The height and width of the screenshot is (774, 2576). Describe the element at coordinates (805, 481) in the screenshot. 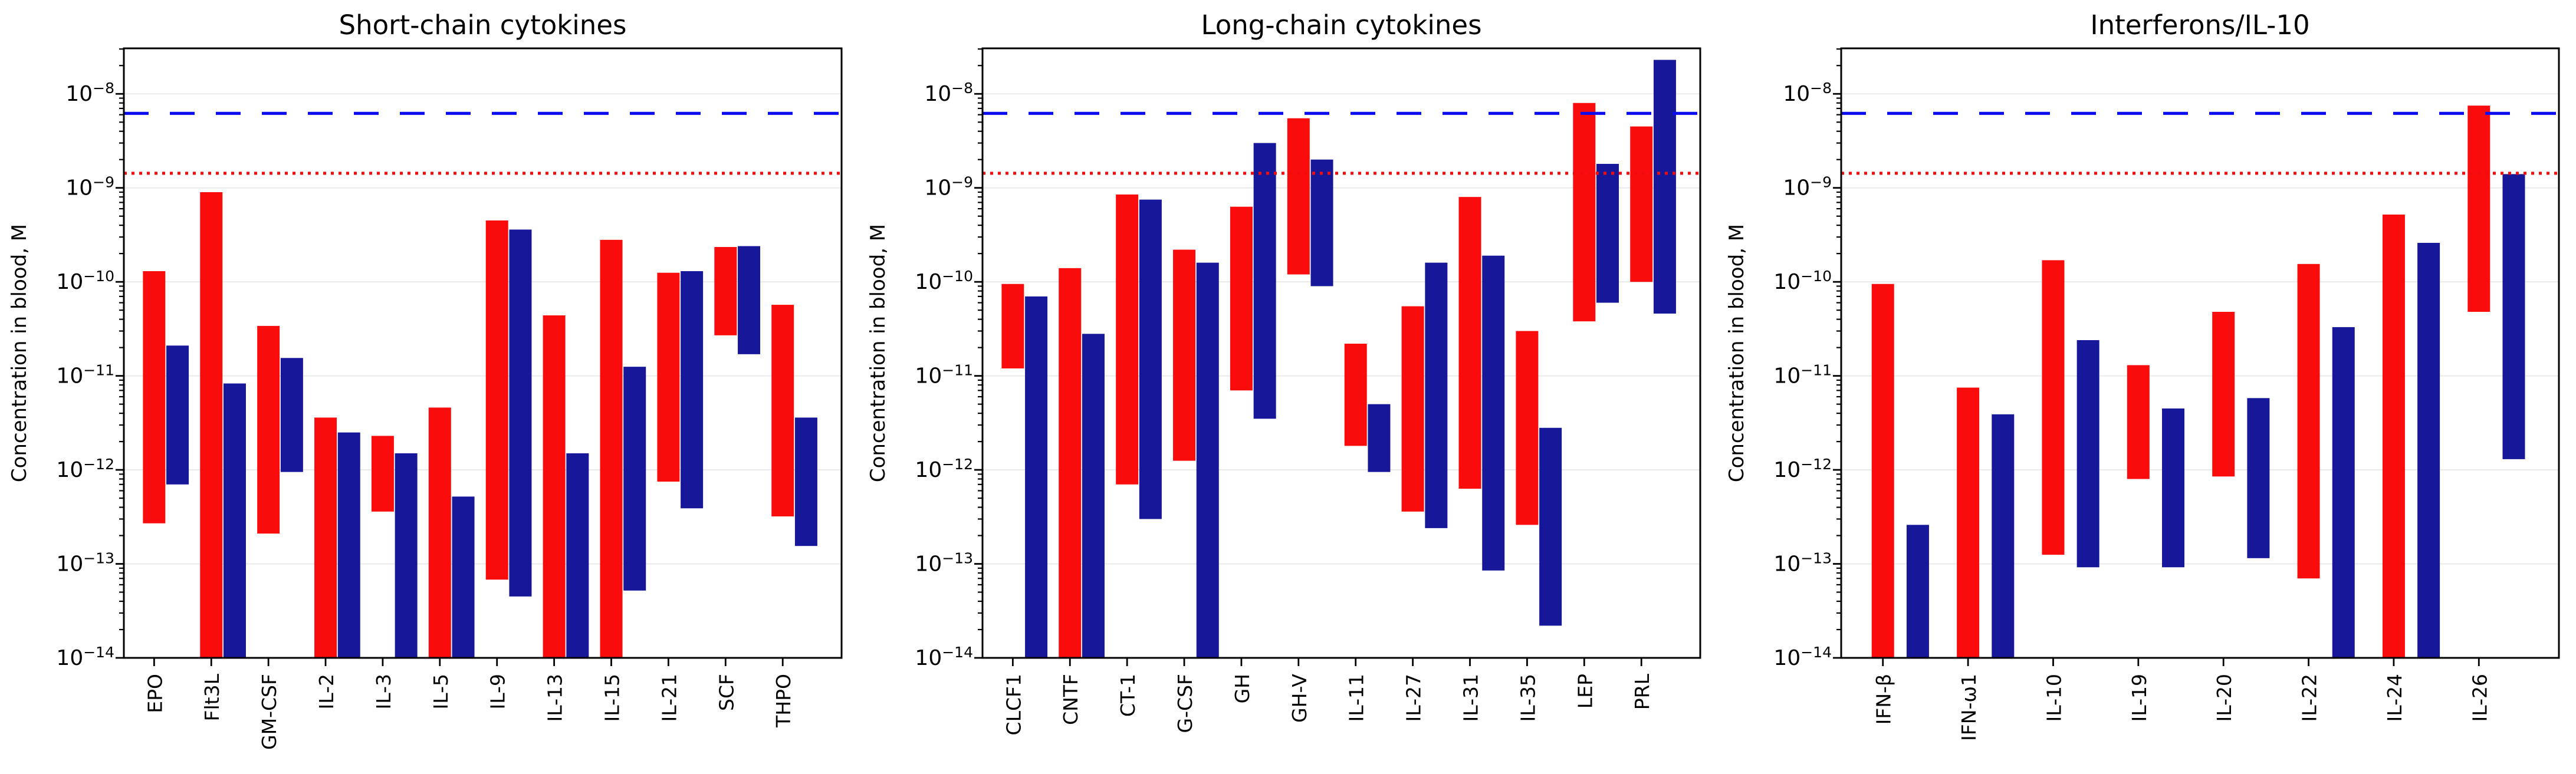

I see `bar-navy-THPO` at that location.